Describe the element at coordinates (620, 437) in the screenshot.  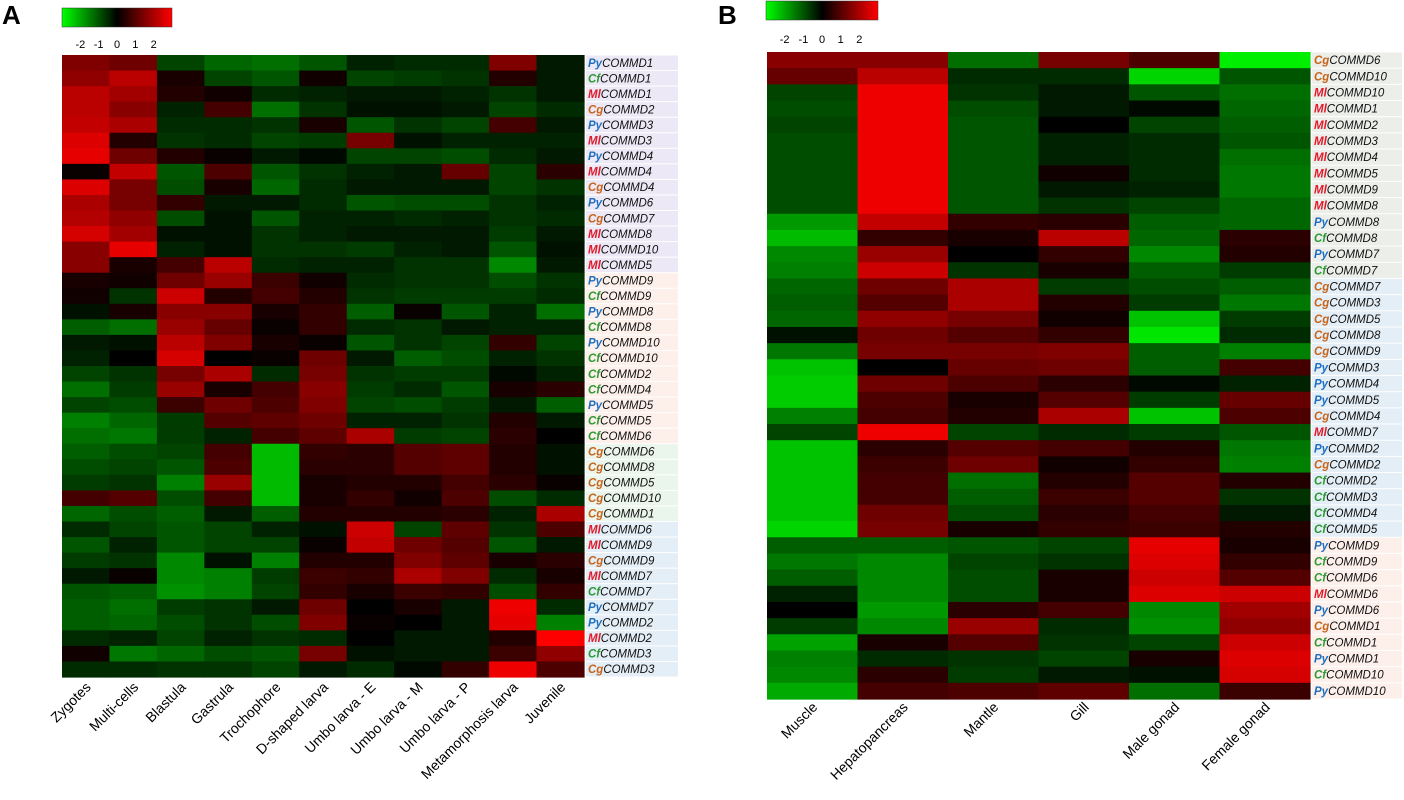
I see `row-label: CfCOMMD6` at that location.